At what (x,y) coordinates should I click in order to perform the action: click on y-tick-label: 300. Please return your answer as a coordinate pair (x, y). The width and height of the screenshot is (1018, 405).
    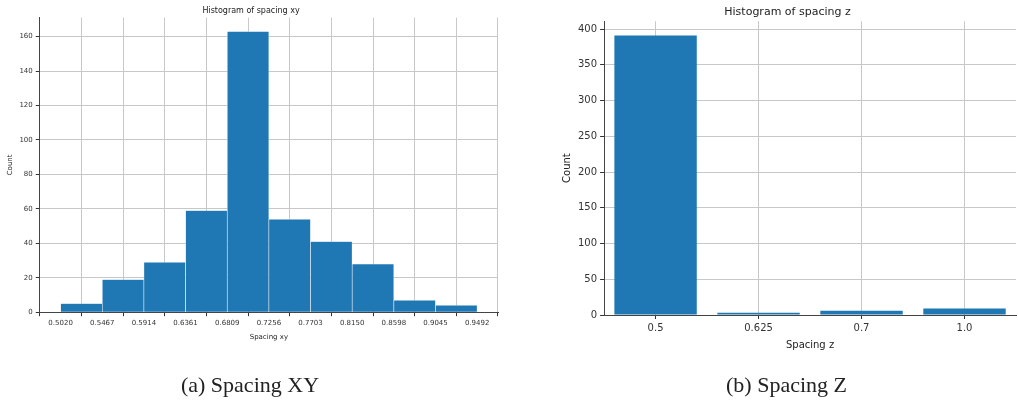
    Looking at the image, I should click on (587, 100).